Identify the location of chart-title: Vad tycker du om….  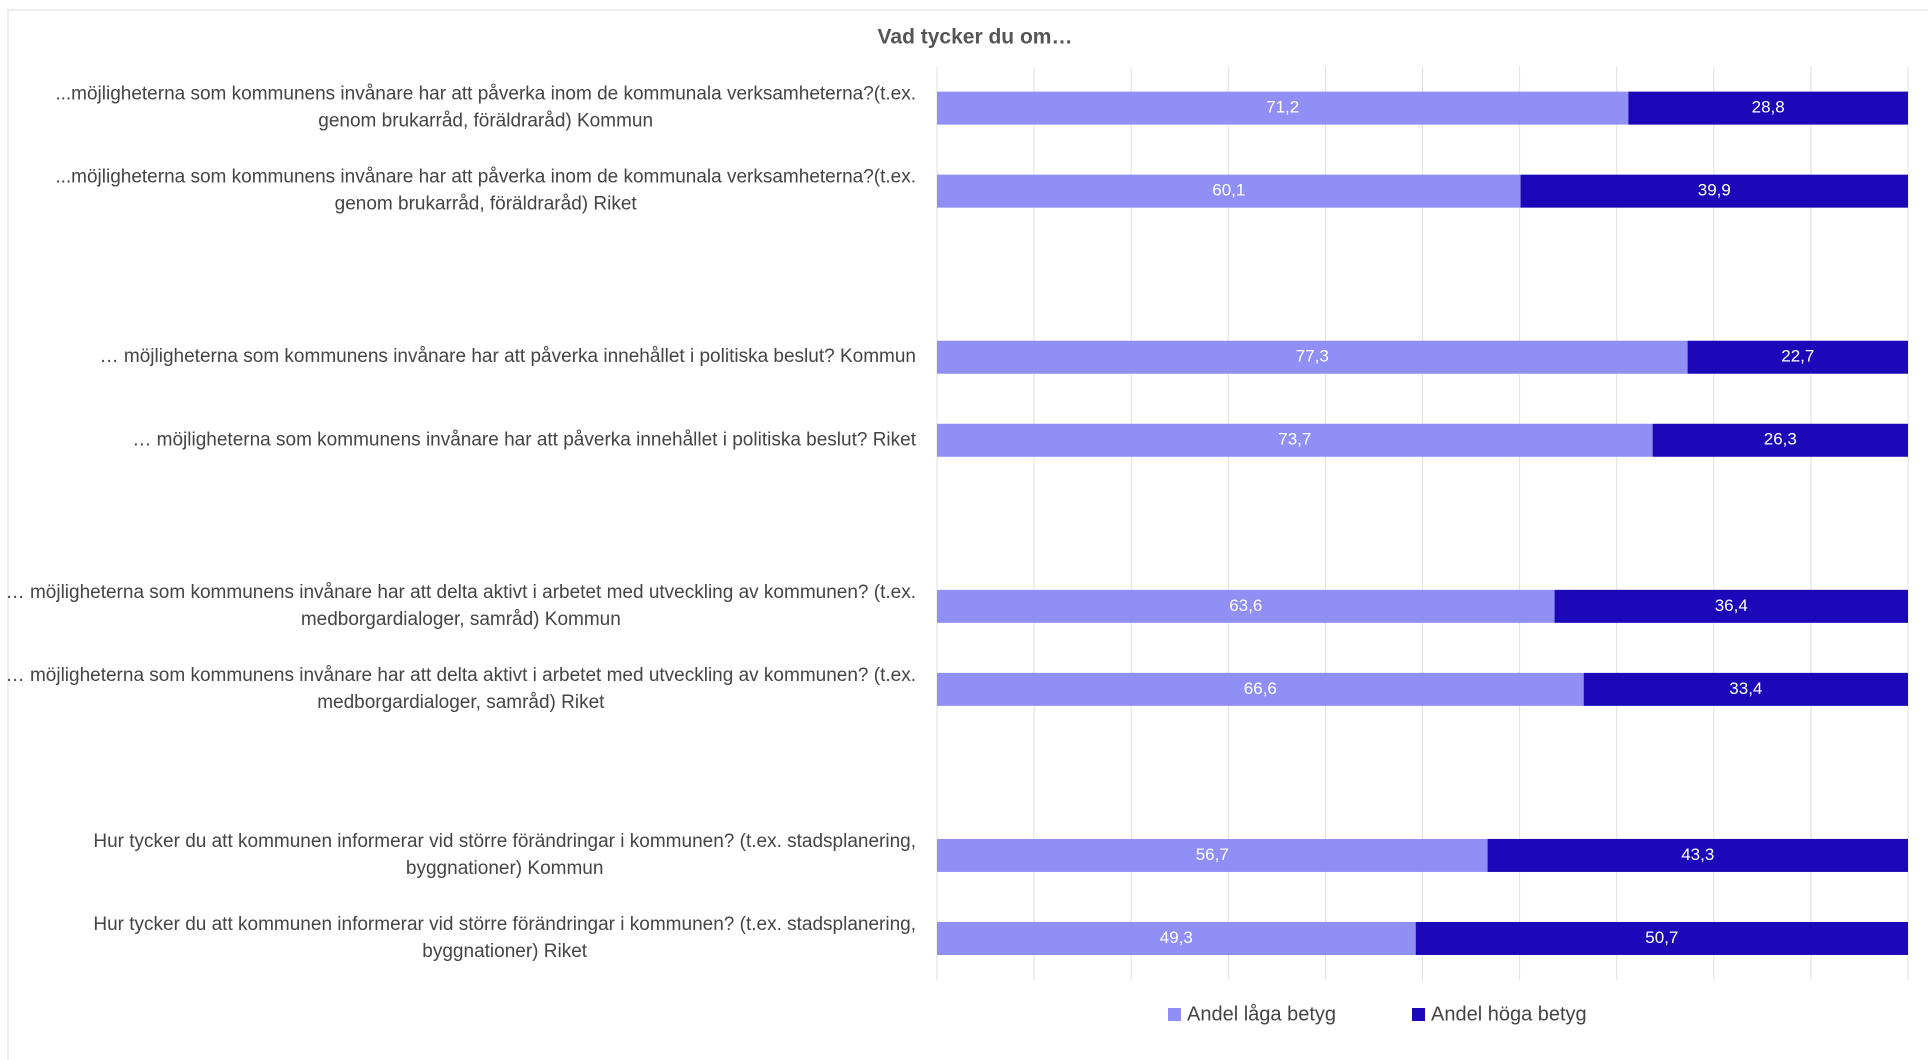
(975, 37).